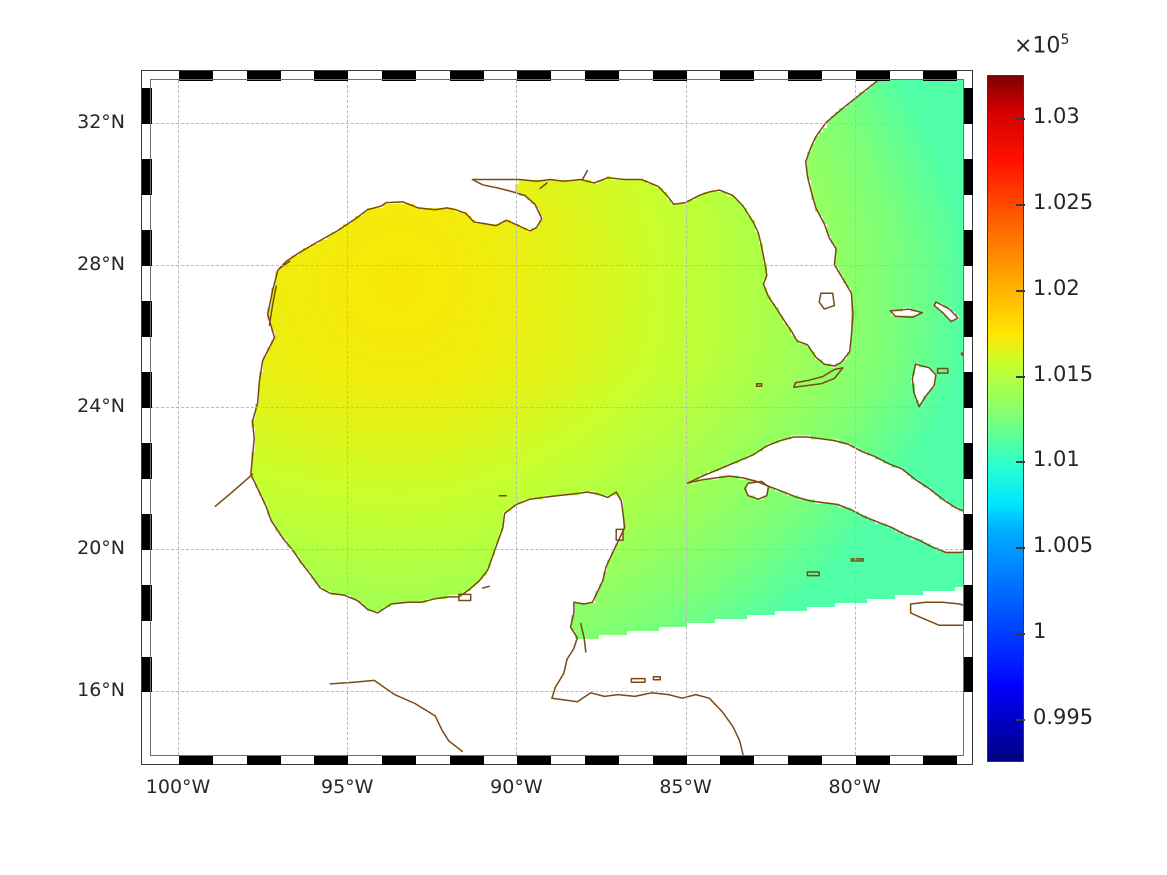 The width and height of the screenshot is (1167, 875). What do you see at coordinates (1056, 287) in the screenshot?
I see `colorbar-tick-label-2: 1.02` at bounding box center [1056, 287].